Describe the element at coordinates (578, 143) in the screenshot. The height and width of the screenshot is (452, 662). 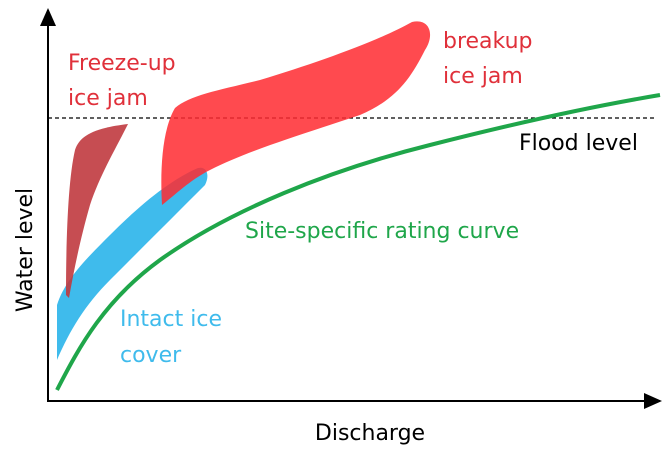
I see `flood-level-label: Flood level` at that location.